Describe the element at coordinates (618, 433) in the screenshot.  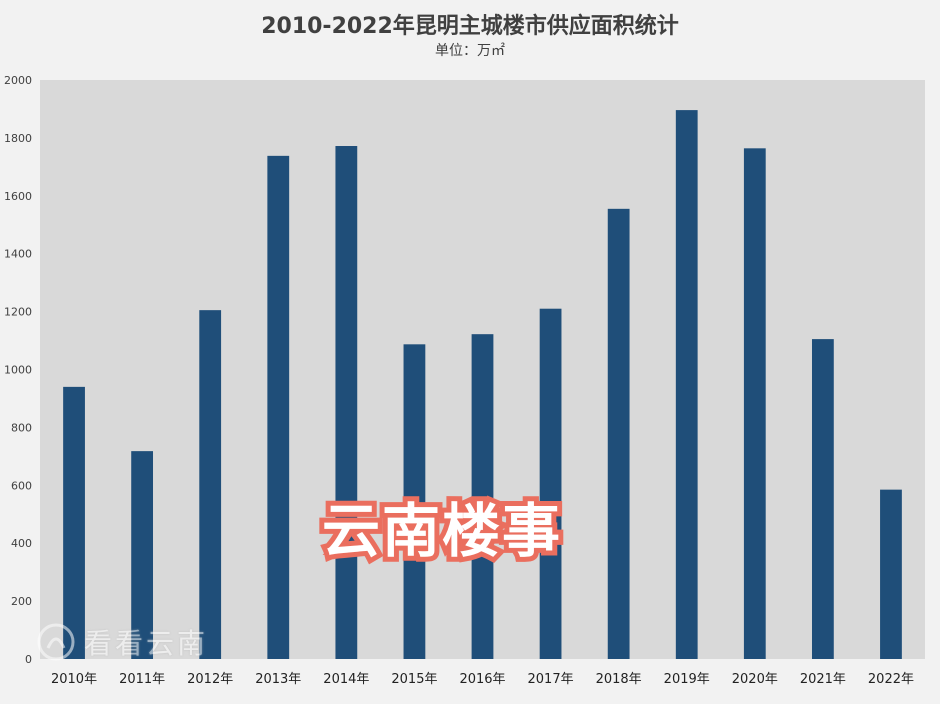
I see `bar-2018年` at that location.